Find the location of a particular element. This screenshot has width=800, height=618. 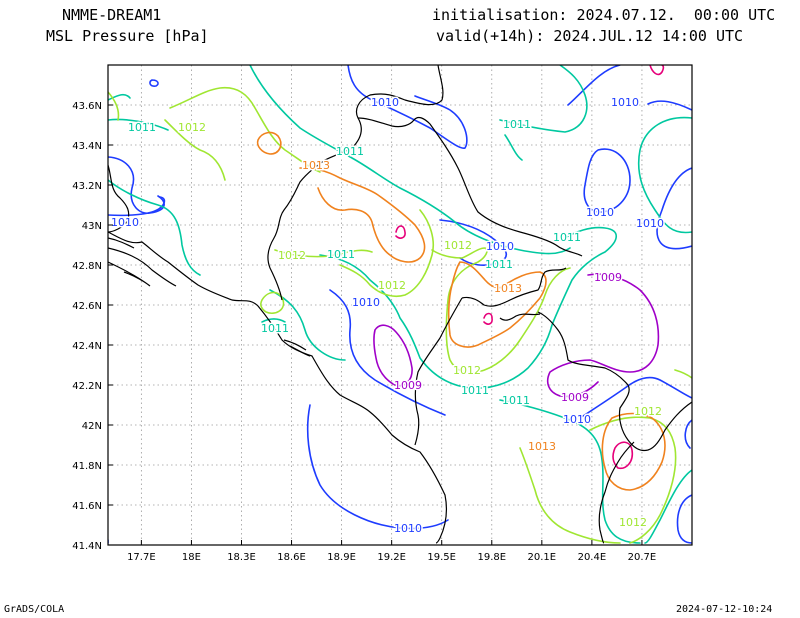

isobar-1013-nw-blob is located at coordinates (269, 143).